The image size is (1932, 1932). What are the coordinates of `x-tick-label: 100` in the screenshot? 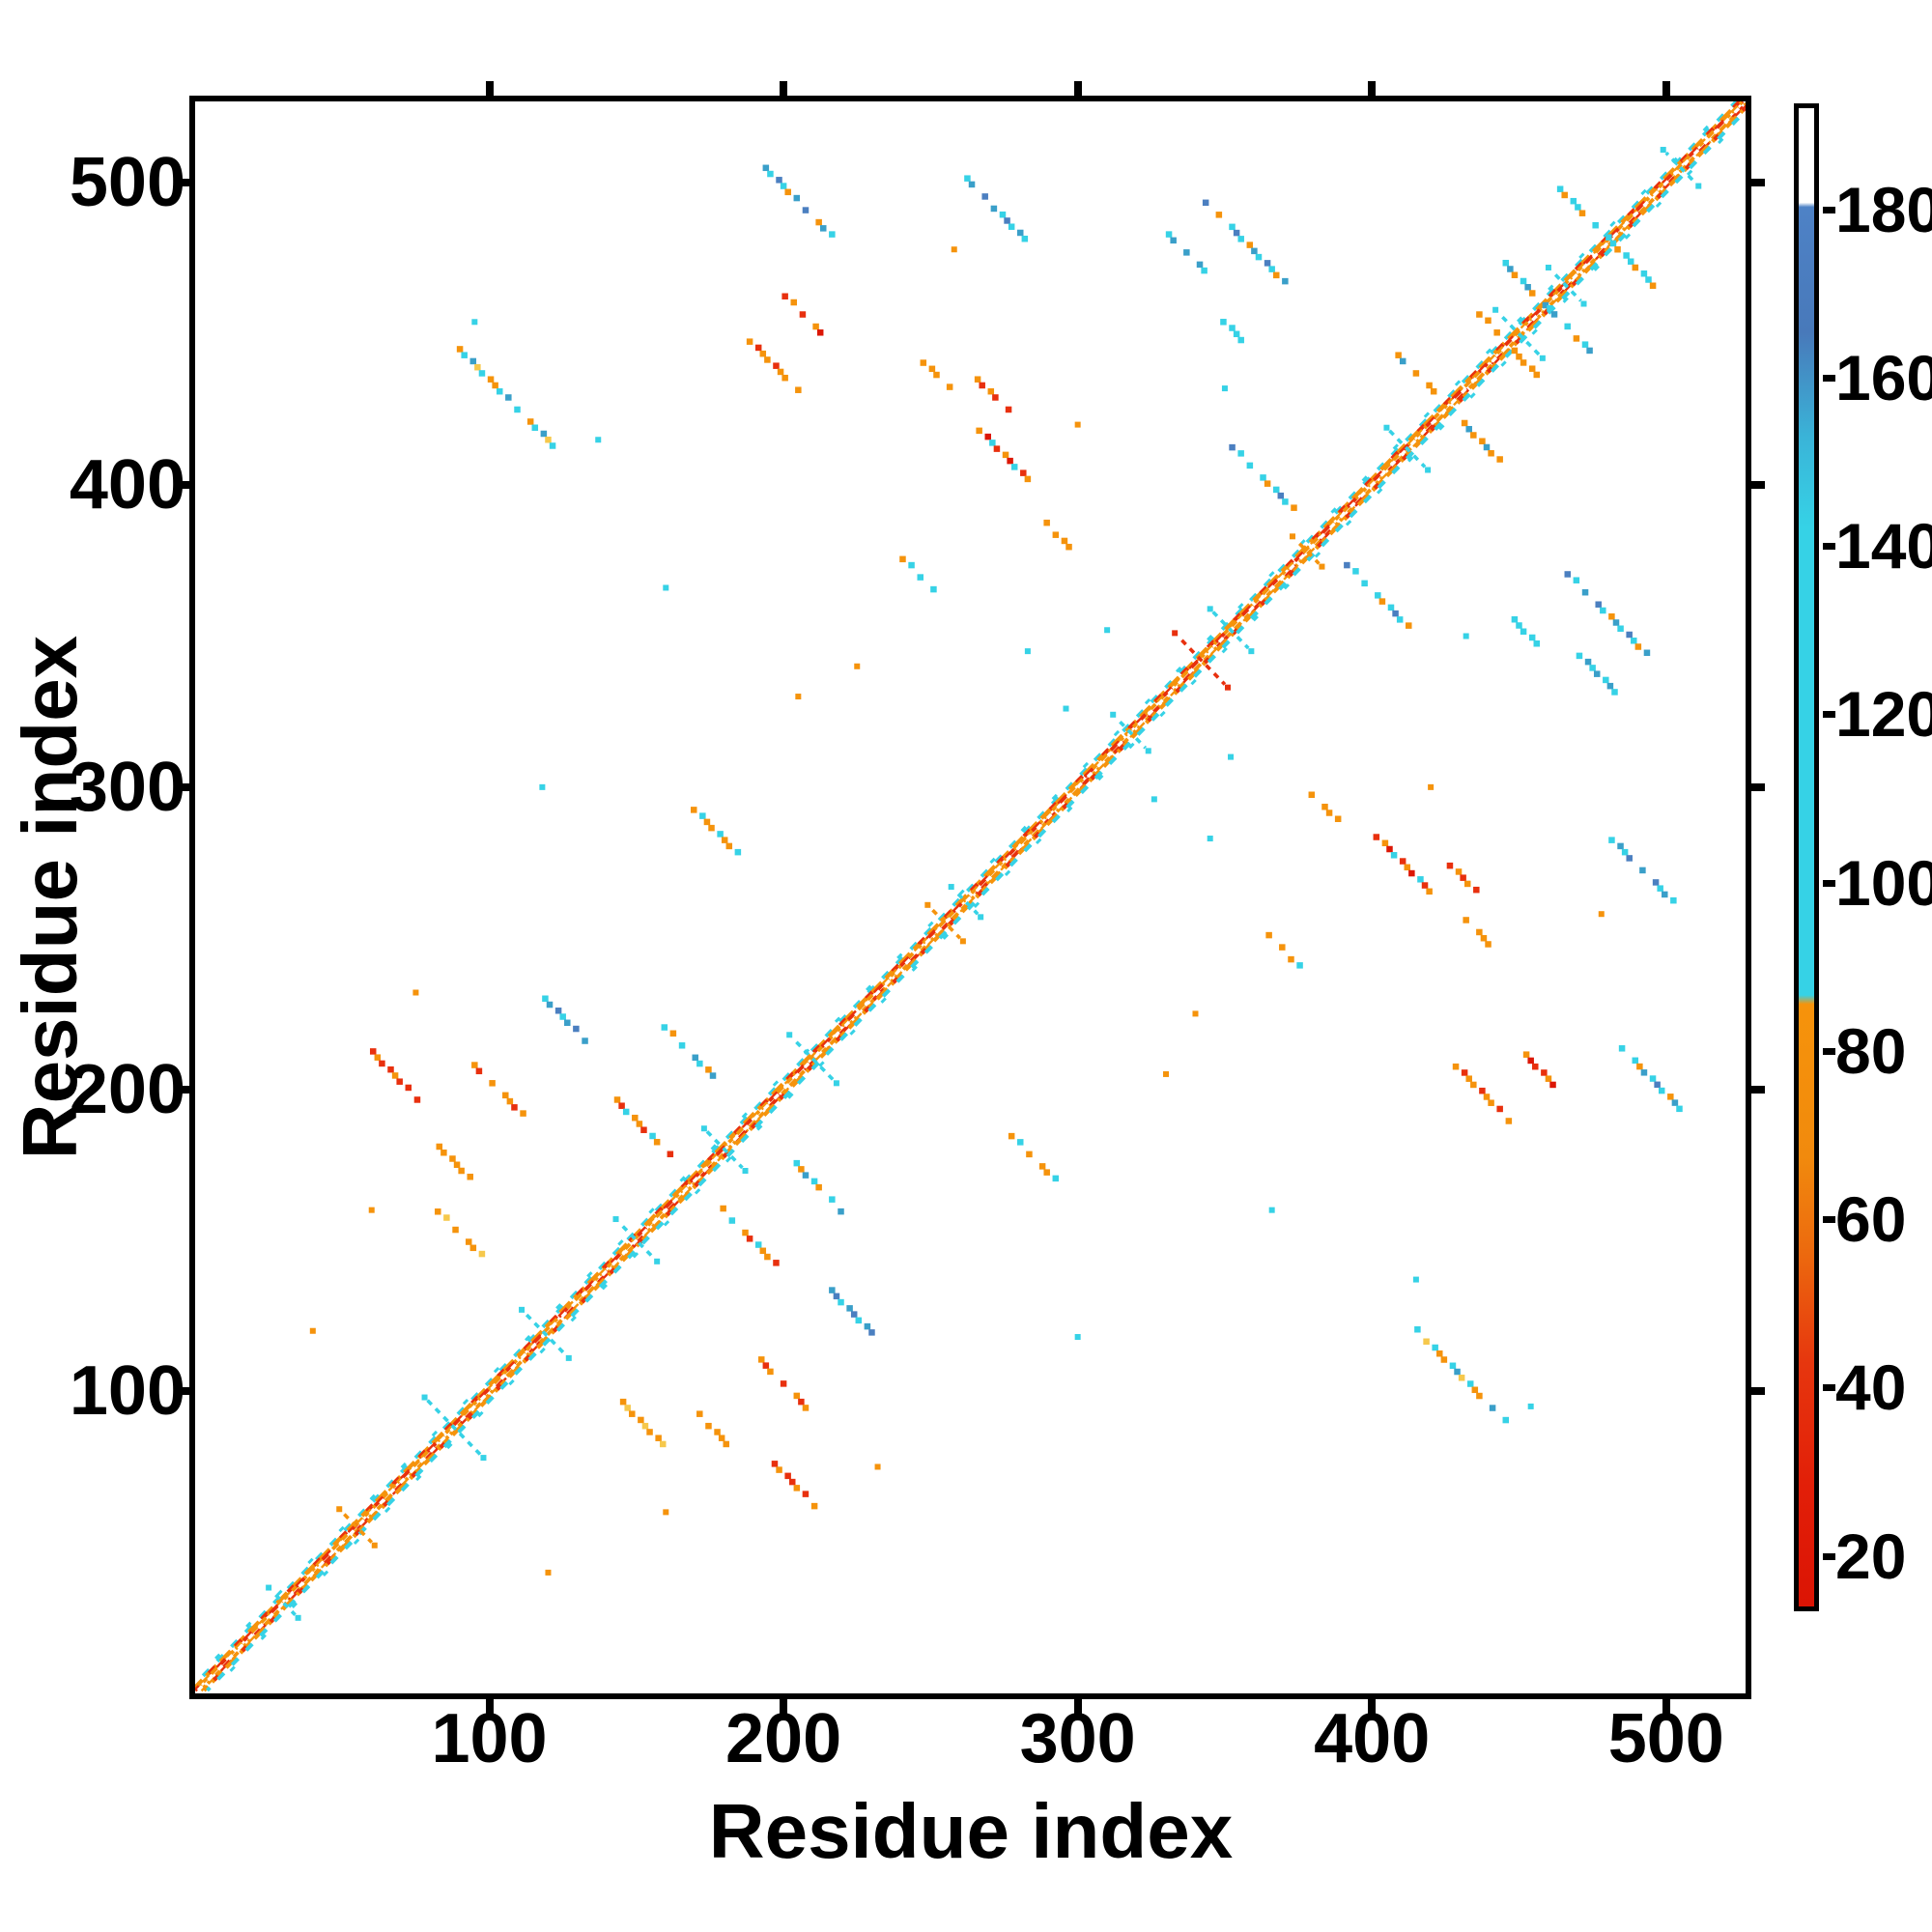 It's located at (489, 1738).